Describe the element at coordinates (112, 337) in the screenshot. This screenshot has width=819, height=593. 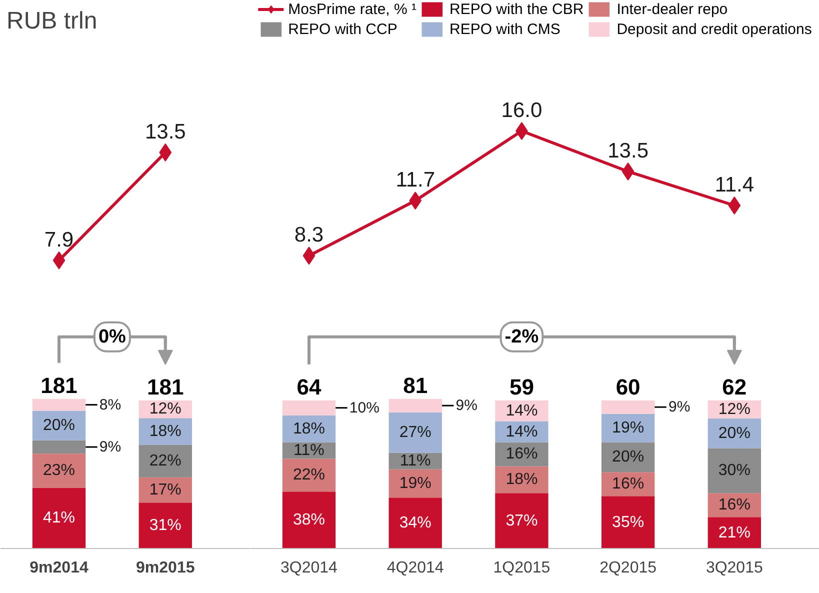
I see `text: 0%` at that location.